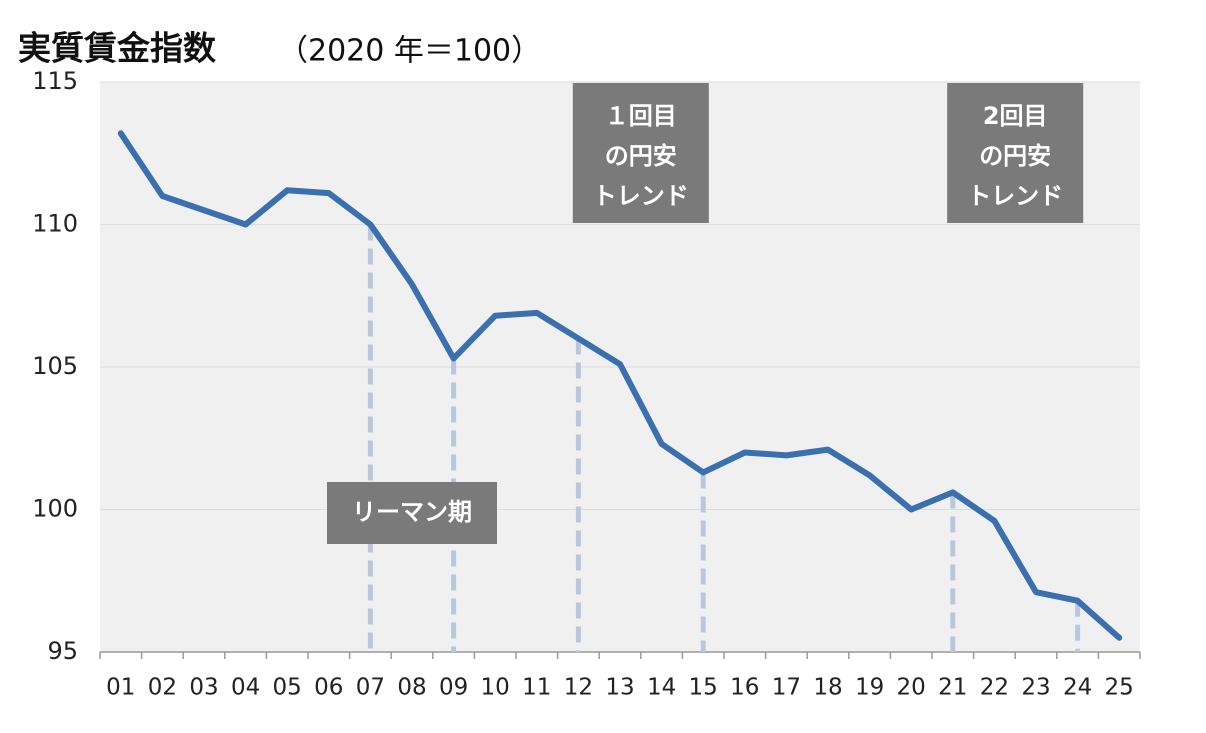  What do you see at coordinates (869, 688) in the screenshot?
I see `x-tick-label: 19` at bounding box center [869, 688].